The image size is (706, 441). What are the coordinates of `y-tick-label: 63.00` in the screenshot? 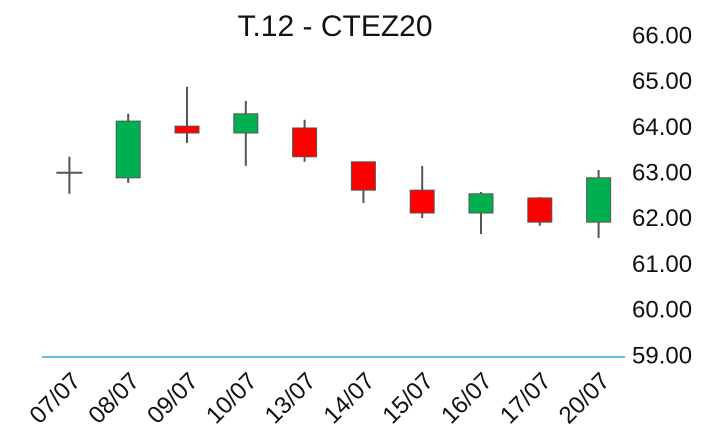 It's located at (662, 172).